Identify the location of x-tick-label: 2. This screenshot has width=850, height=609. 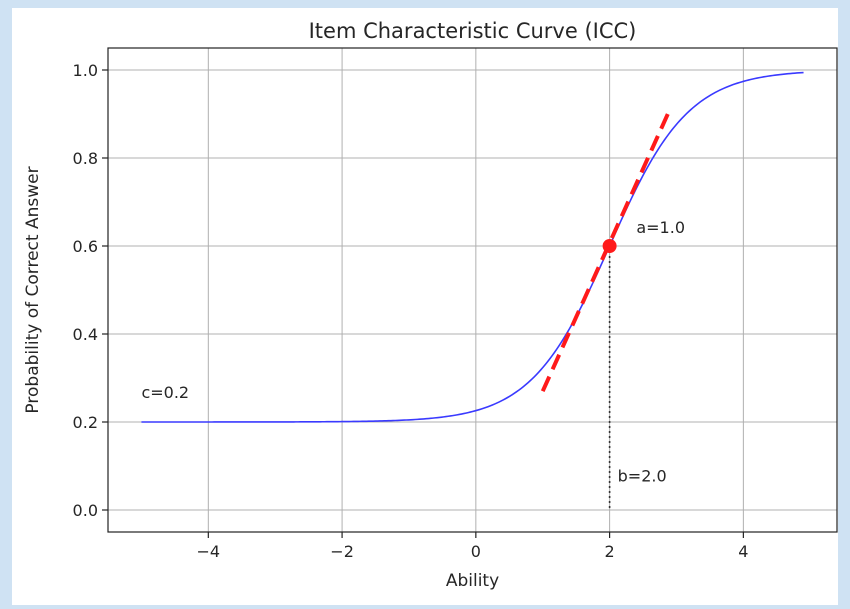
(610, 551).